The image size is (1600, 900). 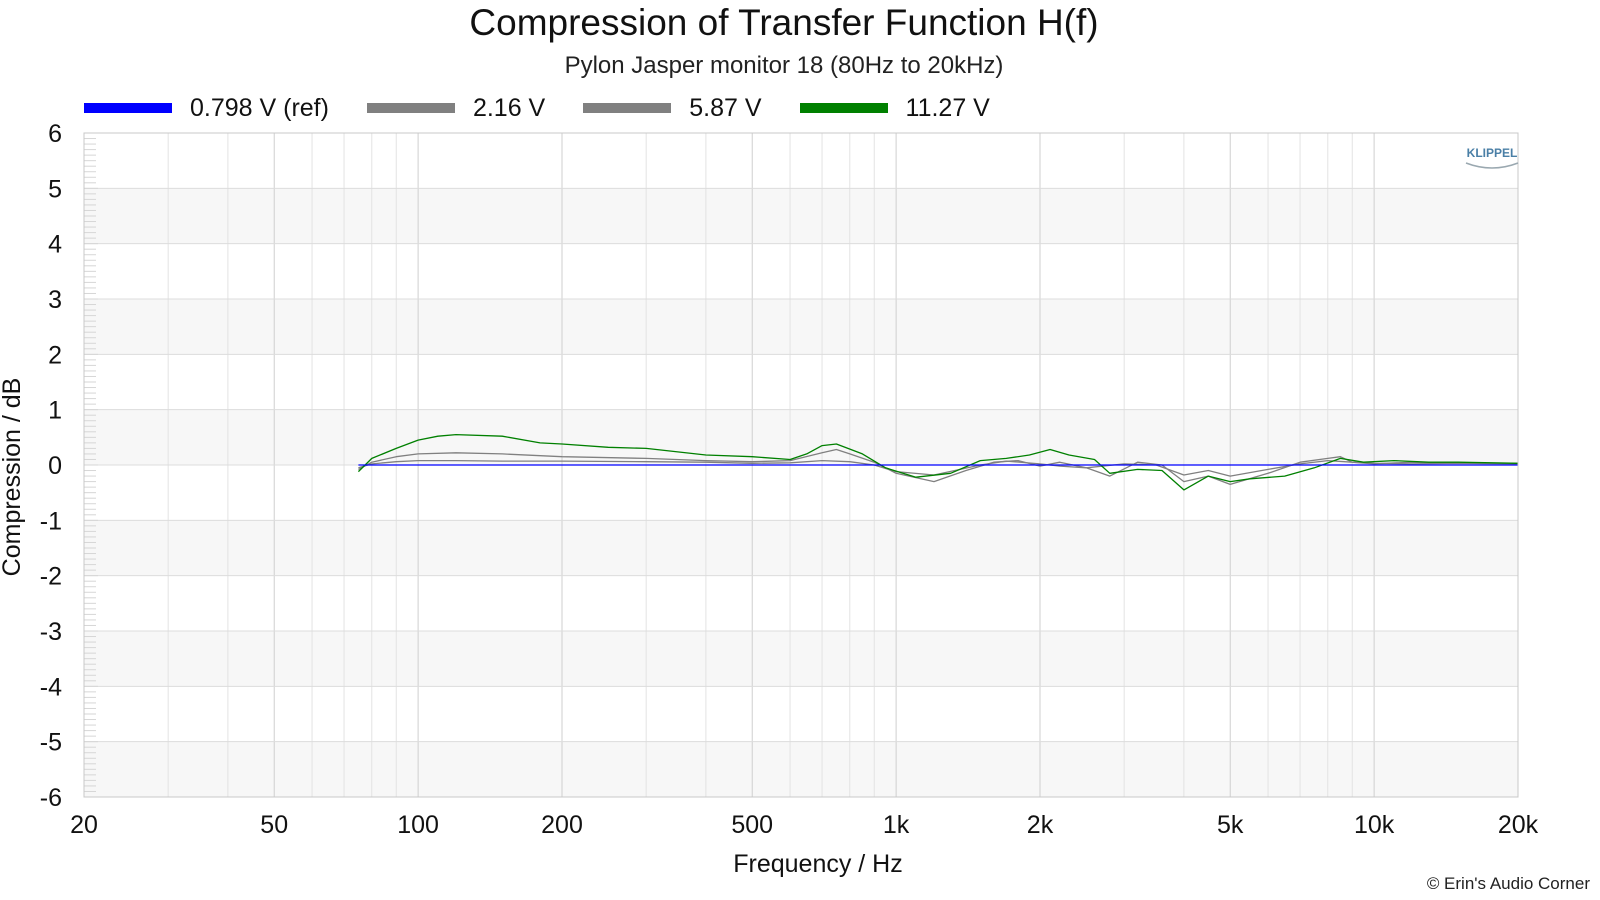 What do you see at coordinates (51, 521) in the screenshot?
I see `y-tick-label: -1` at bounding box center [51, 521].